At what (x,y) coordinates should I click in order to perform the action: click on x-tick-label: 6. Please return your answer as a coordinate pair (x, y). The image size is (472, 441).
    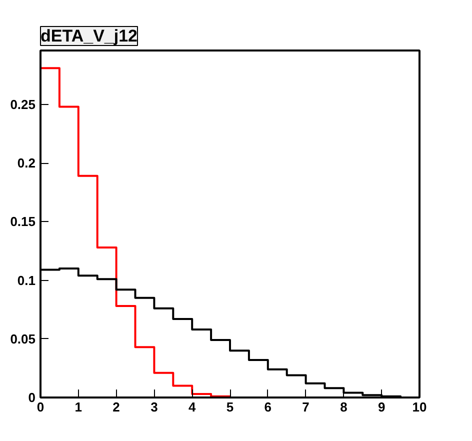
    Looking at the image, I should click on (268, 407).